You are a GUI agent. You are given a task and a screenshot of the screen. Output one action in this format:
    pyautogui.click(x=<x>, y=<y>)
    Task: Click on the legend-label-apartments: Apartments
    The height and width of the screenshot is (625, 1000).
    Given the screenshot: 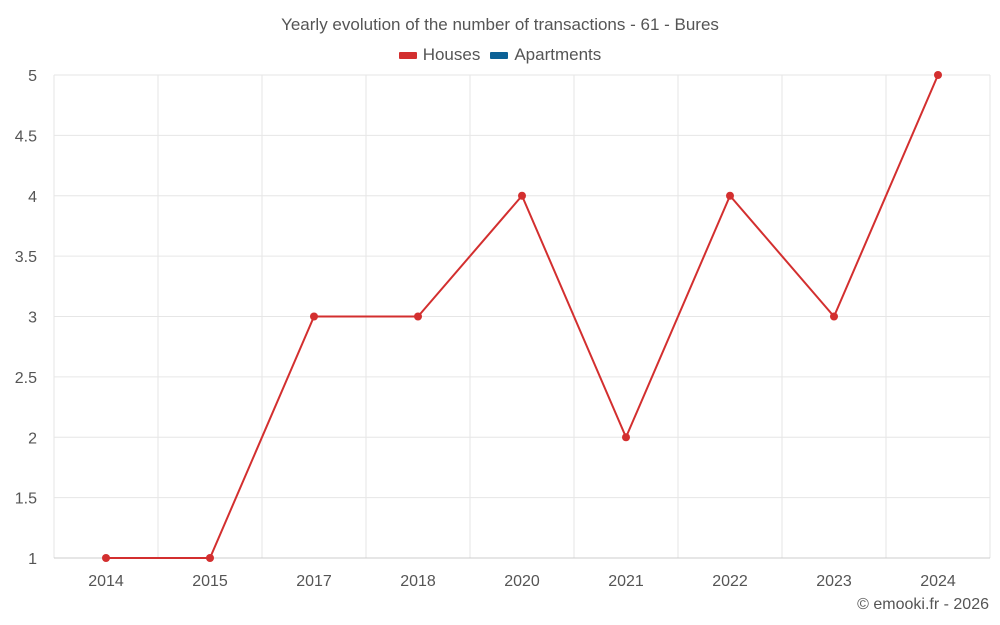 What is the action you would take?
    pyautogui.click(x=558, y=54)
    